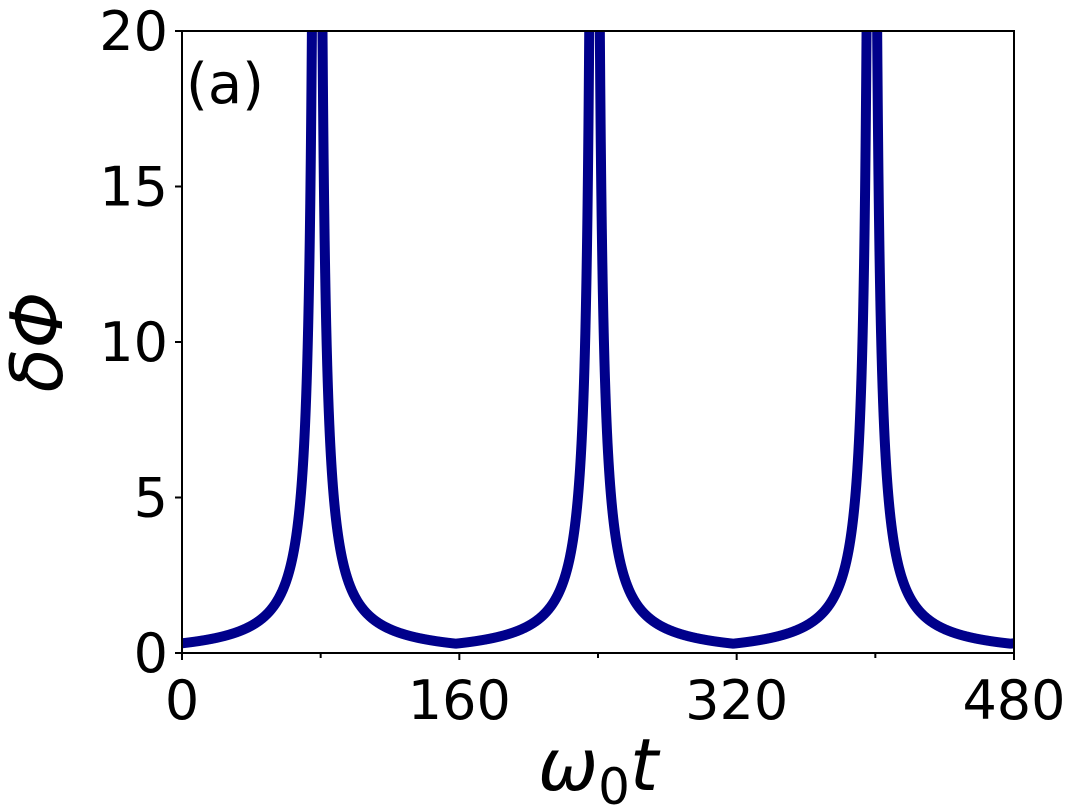 Image resolution: width=1080 pixels, height=810 pixels. I want to click on x-axis-title-main: ω, so click(568, 765).